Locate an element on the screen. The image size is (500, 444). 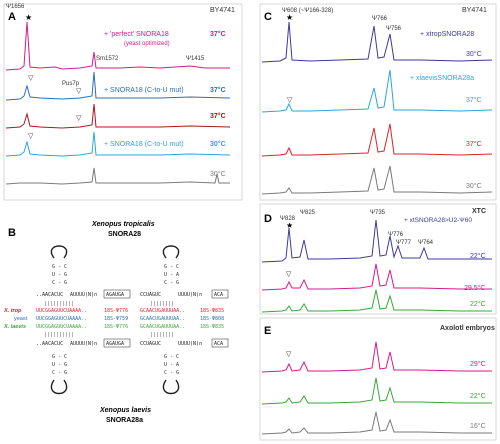
seq-bot-mid: AUUUU(N)n is located at coordinates (83, 344).